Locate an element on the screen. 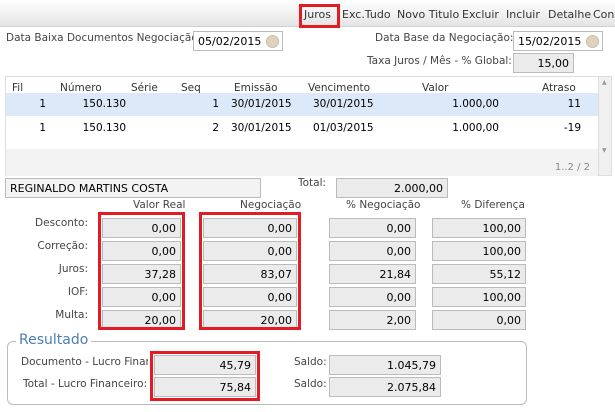  total-lucro-field: 75,84 is located at coordinates (205, 387).